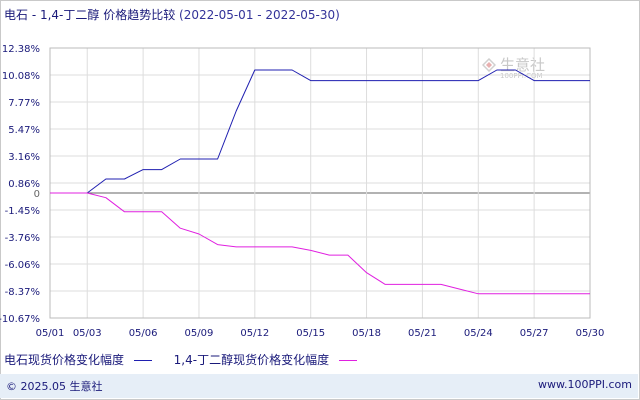 The width and height of the screenshot is (640, 400). I want to click on chart-title-range: (2022-05-01 - 2022-05-30), so click(259, 15).